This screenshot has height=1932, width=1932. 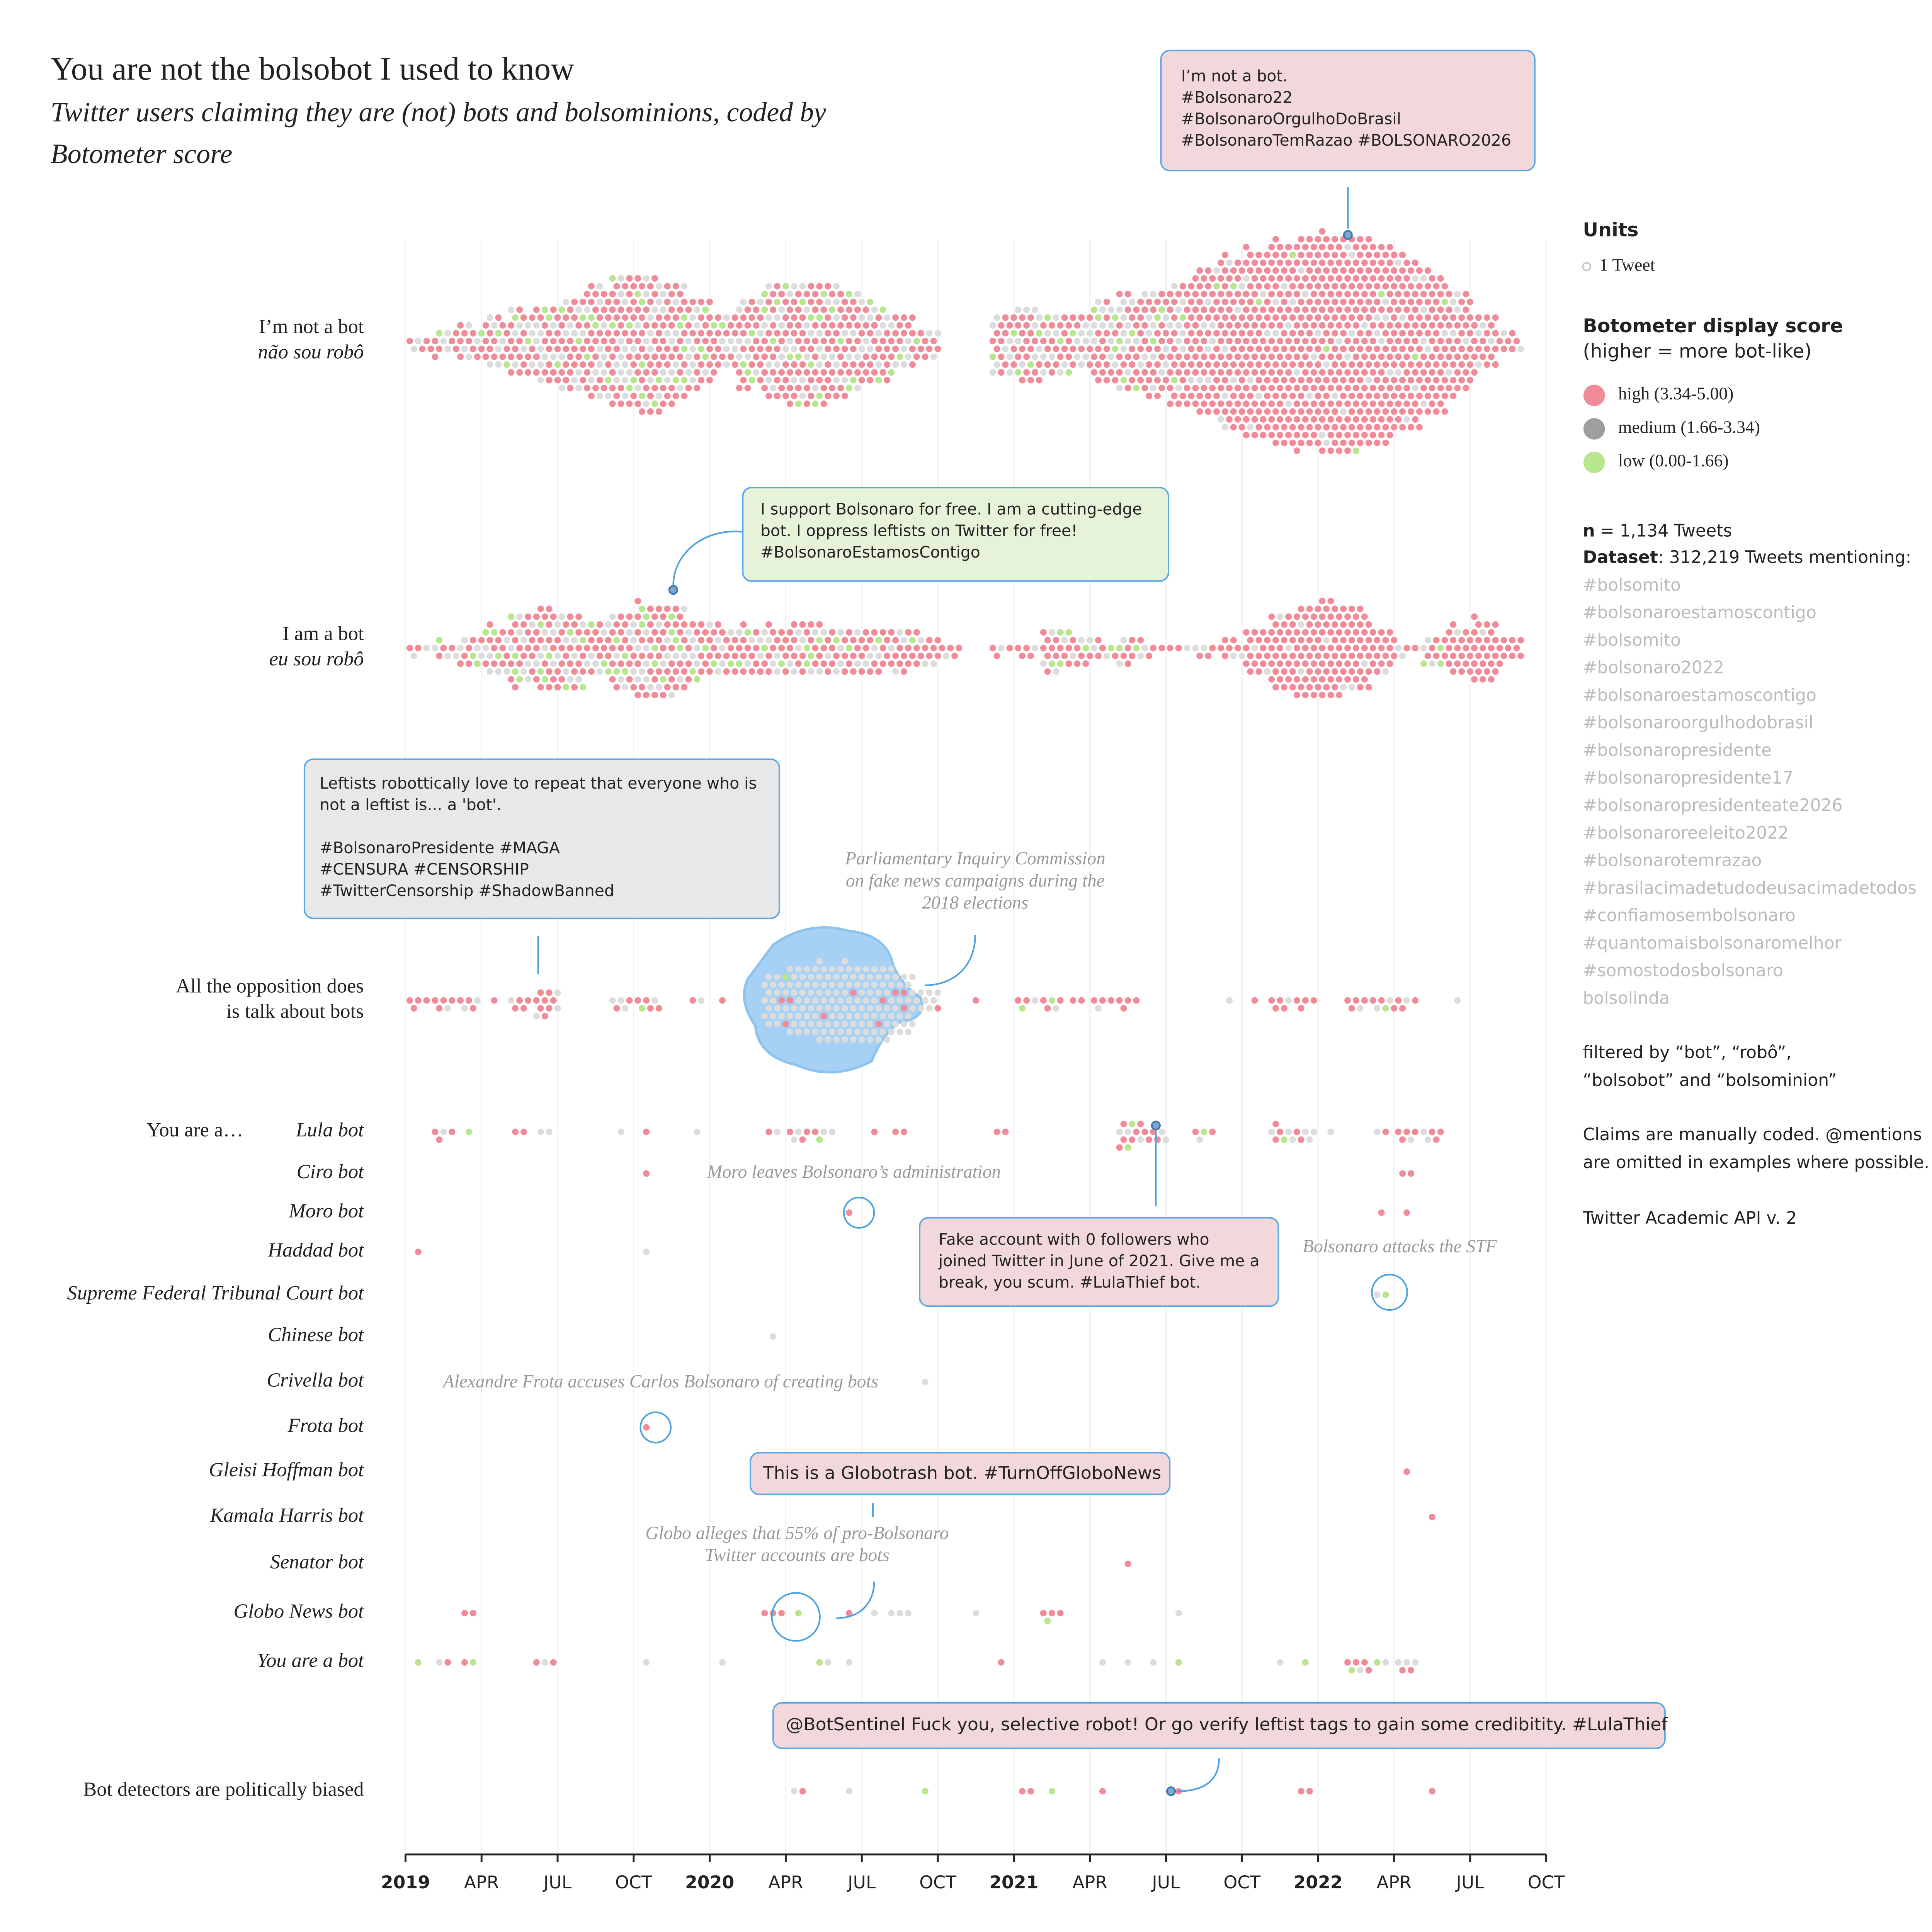 I want to click on x-tick-label: 2020, so click(x=709, y=1883).